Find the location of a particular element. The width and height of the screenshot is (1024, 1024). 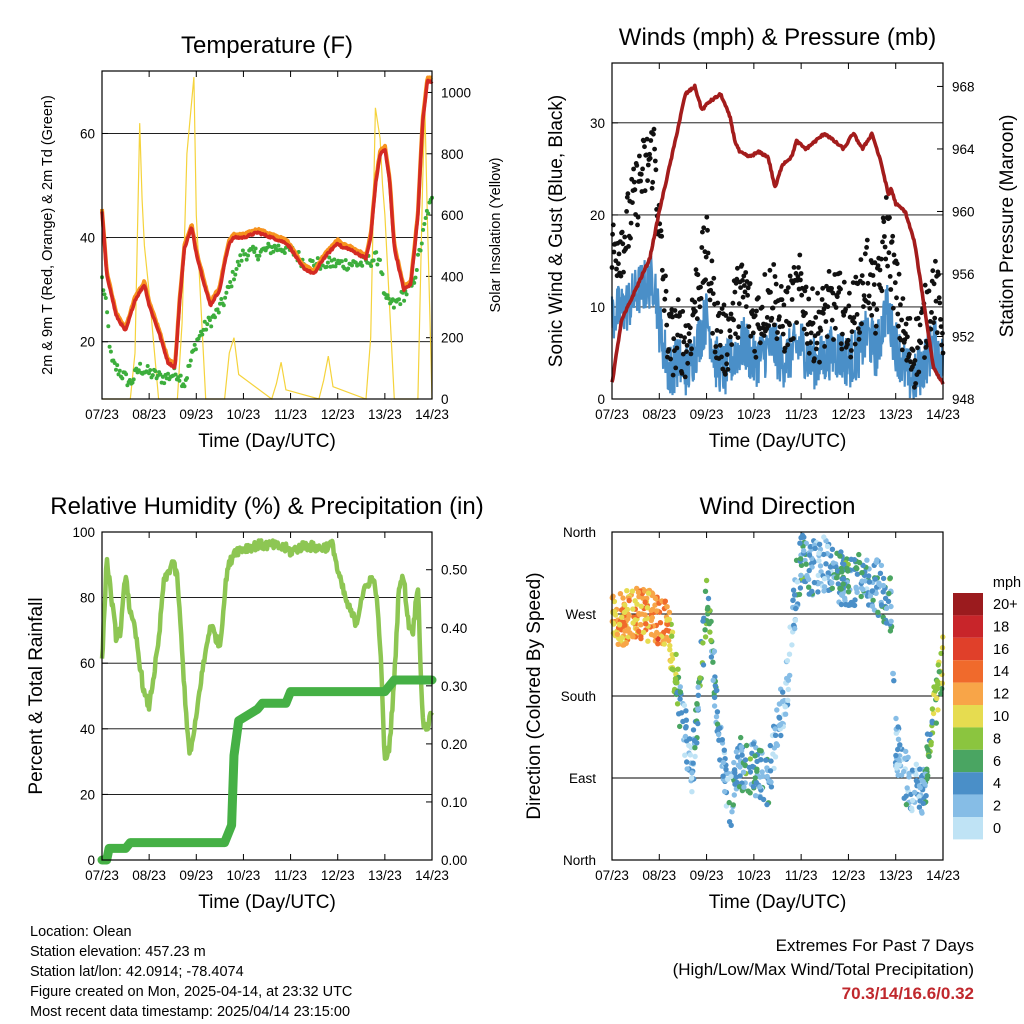

temperature-y2tick-label: 0 is located at coordinates (445, 399).